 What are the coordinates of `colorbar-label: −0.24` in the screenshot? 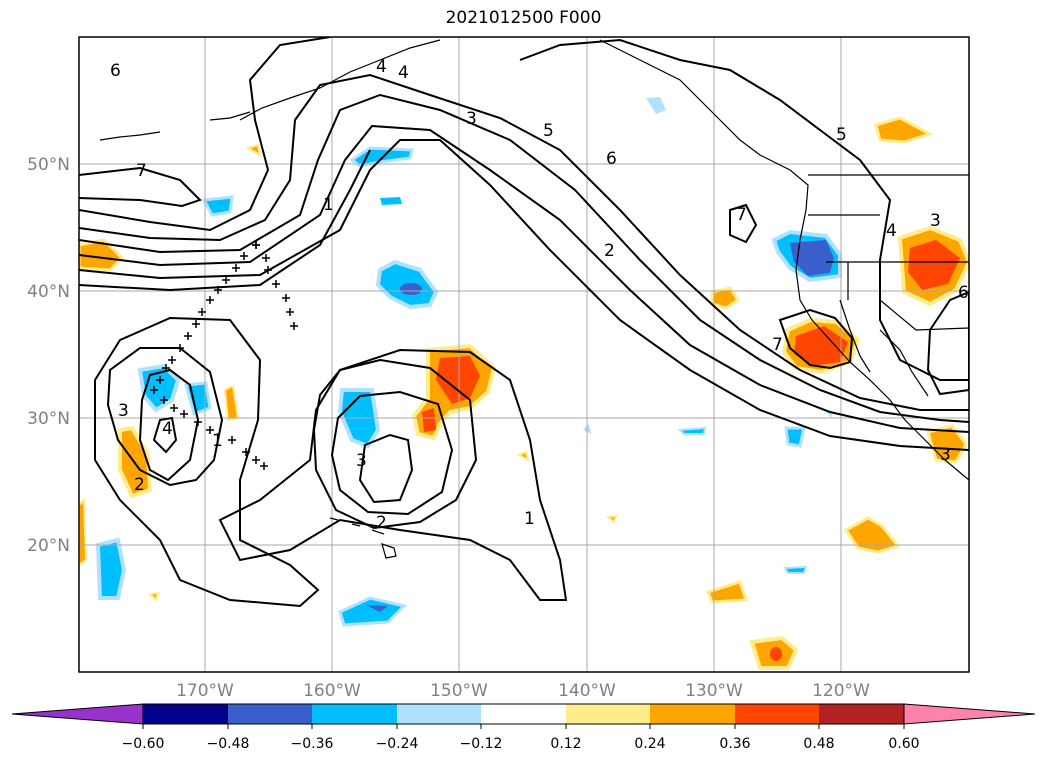 It's located at (397, 744).